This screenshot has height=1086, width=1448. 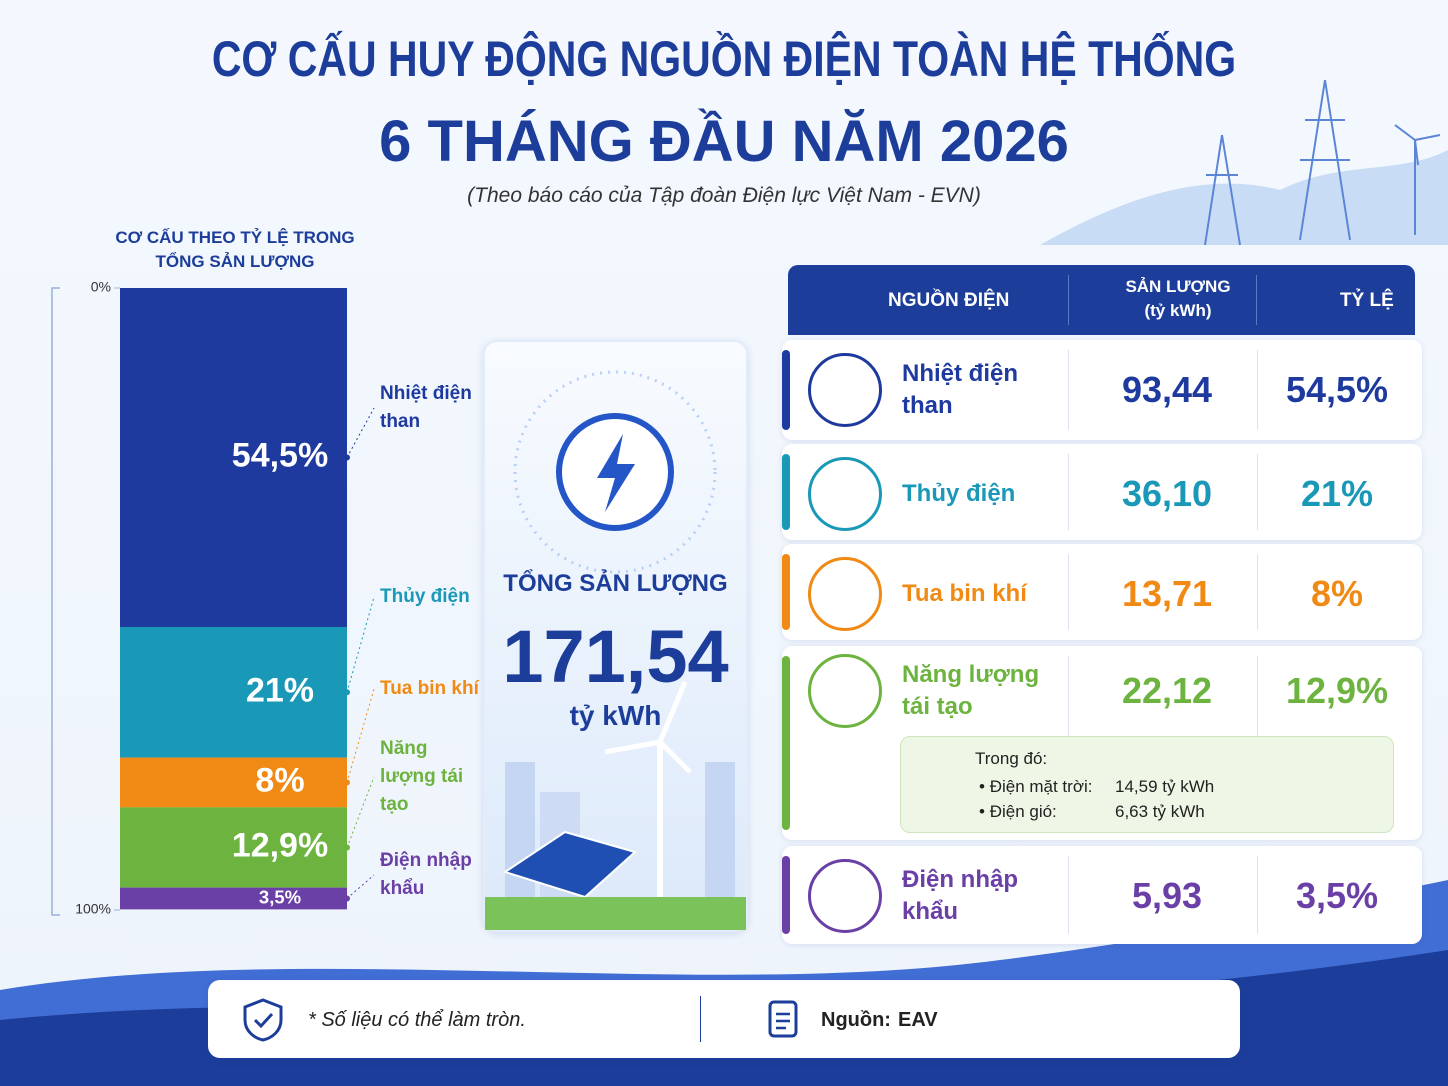 What do you see at coordinates (1367, 300) in the screenshot?
I see `header-share: TỶ LỆ` at bounding box center [1367, 300].